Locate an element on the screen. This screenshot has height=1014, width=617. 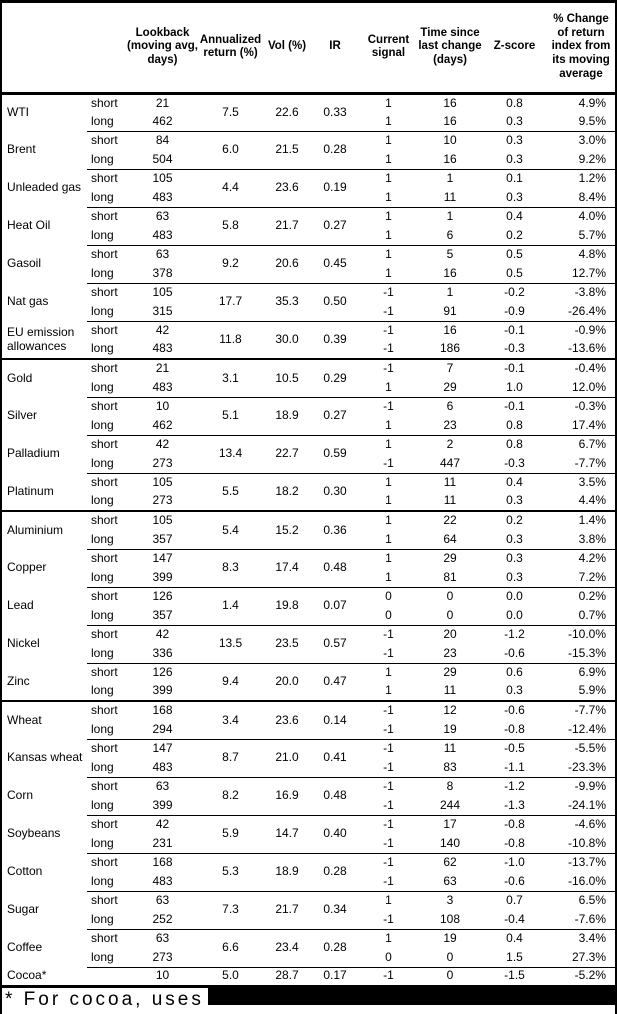
vol-value: 18.9 is located at coordinates (287, 871).